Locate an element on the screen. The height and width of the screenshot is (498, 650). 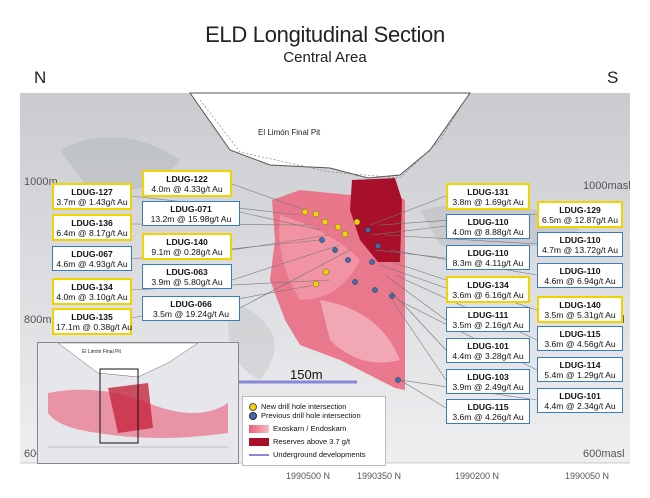
intersection-box: LDUG-134 3.6m @ 6.16g/t Au is located at coordinates (488, 289).